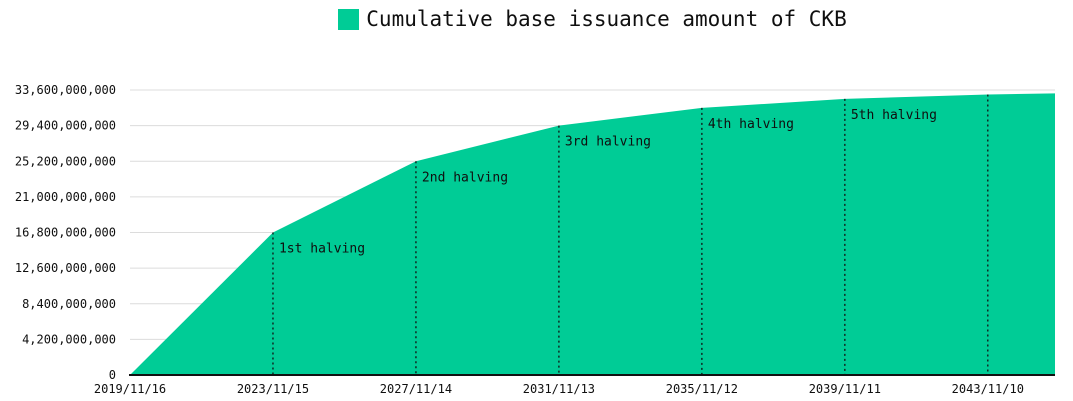 The height and width of the screenshot is (401, 1073). I want to click on y-tick-label: 25,200,000,000, so click(65, 161).